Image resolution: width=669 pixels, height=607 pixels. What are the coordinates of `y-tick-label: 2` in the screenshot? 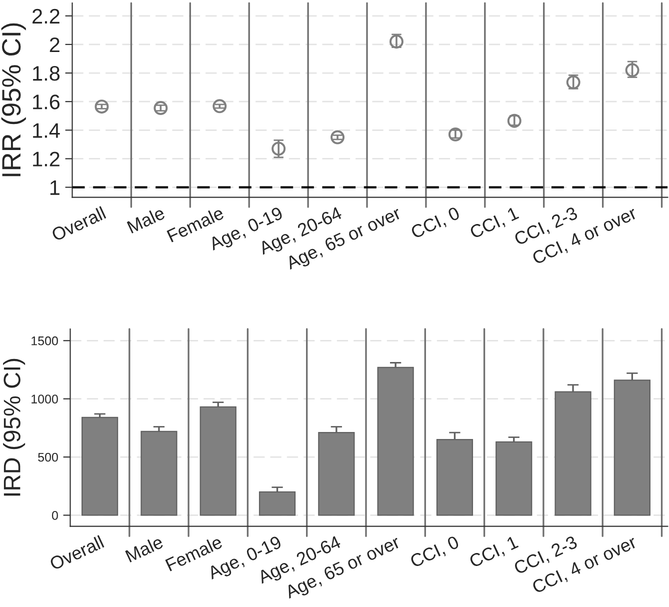 It's located at (55, 44).